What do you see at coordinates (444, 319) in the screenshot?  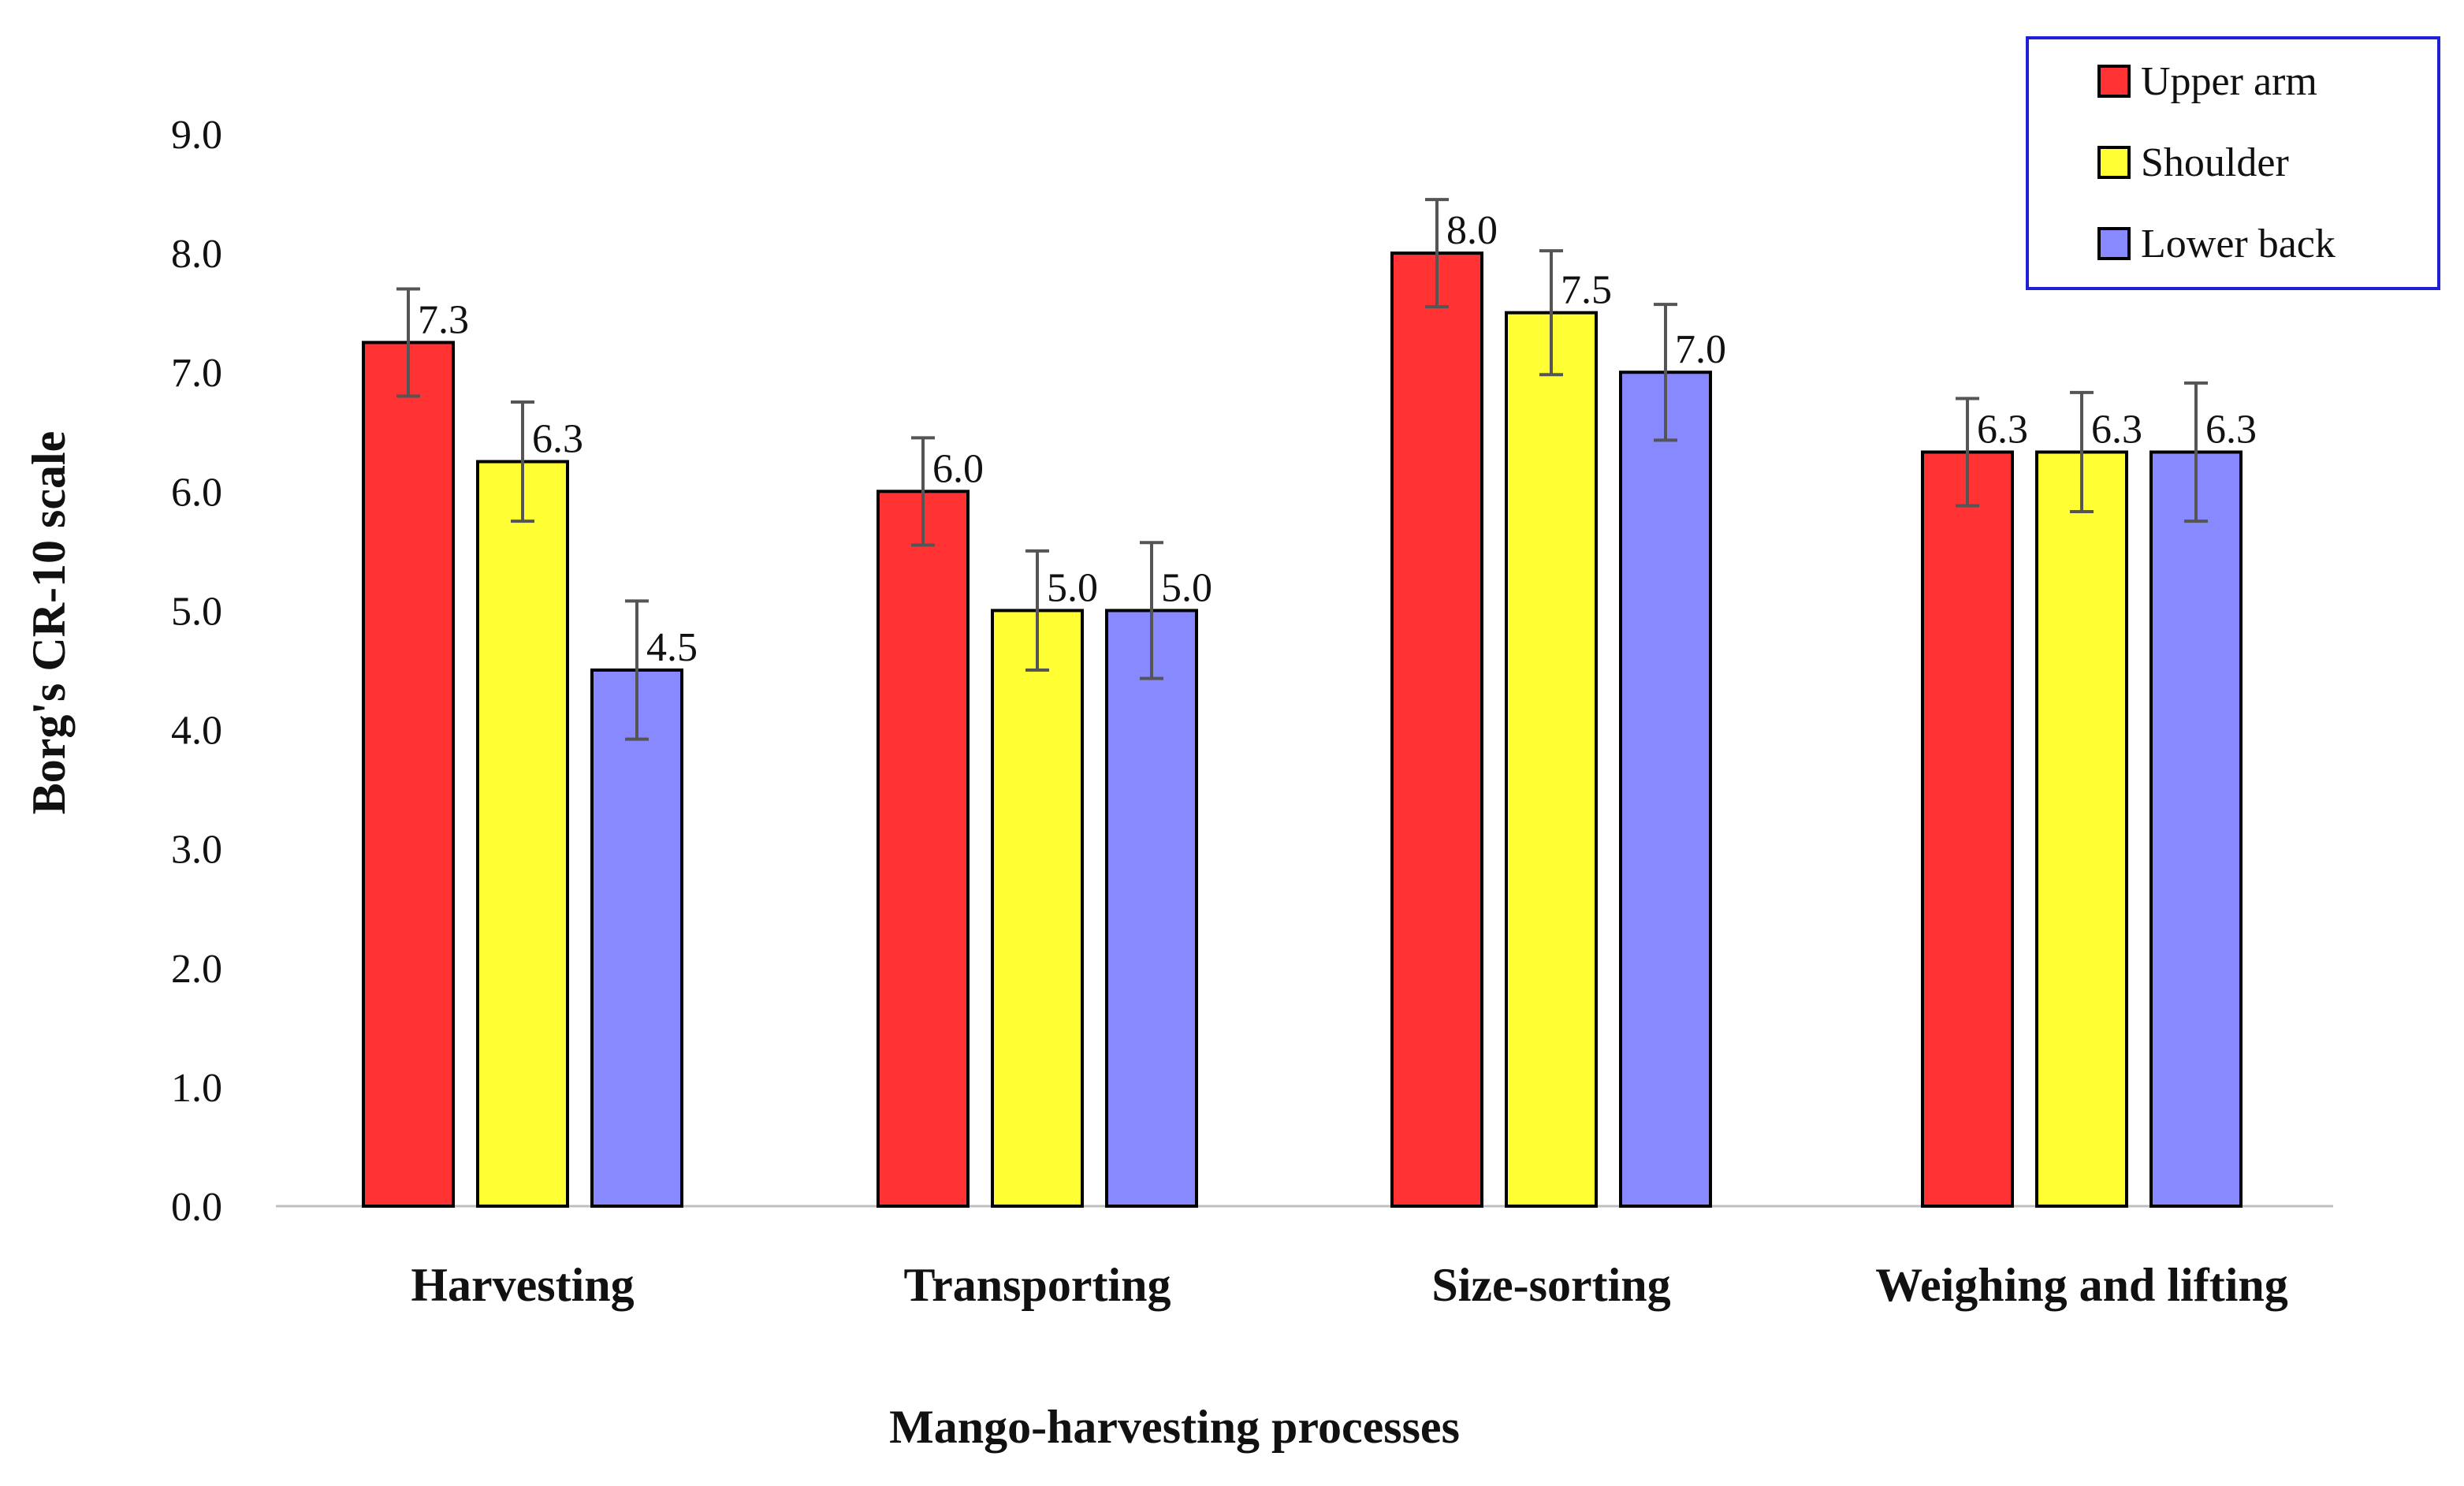 I see `data-label: 7.3` at bounding box center [444, 319].